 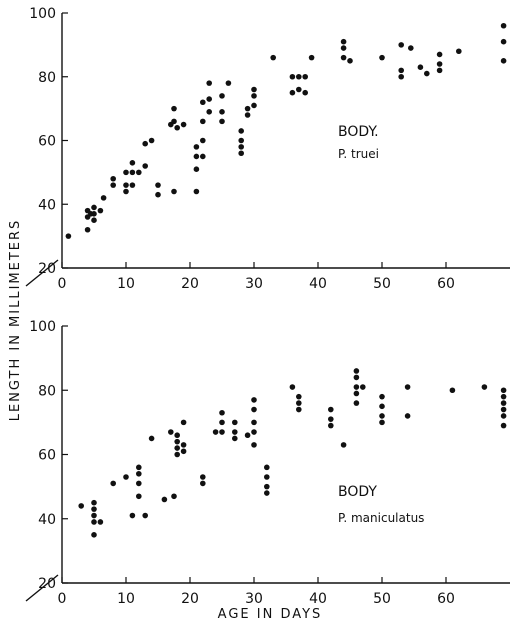 What do you see at coordinates (382, 284) in the screenshot?
I see `top-x-tick-label: 50` at bounding box center [382, 284].